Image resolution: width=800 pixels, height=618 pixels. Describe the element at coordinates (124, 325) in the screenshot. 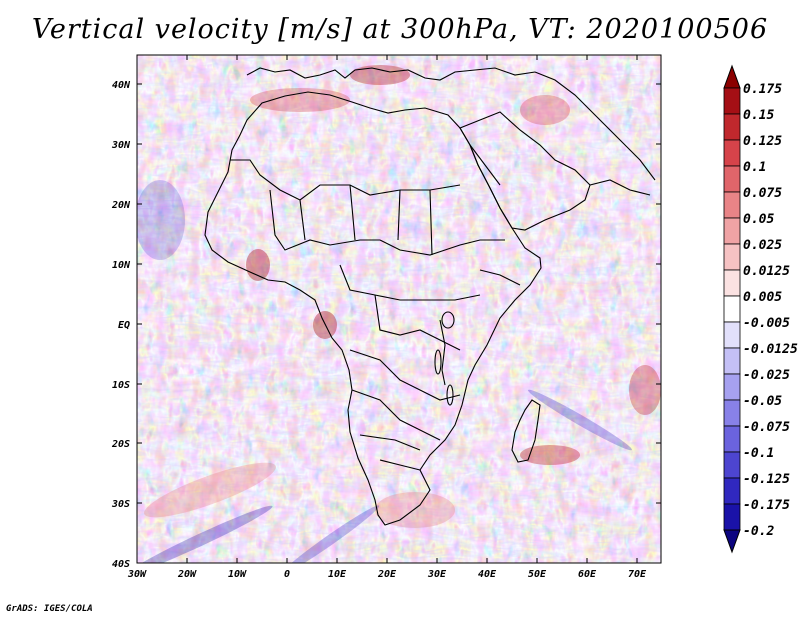

I see `y-tick-label: EQ` at that location.